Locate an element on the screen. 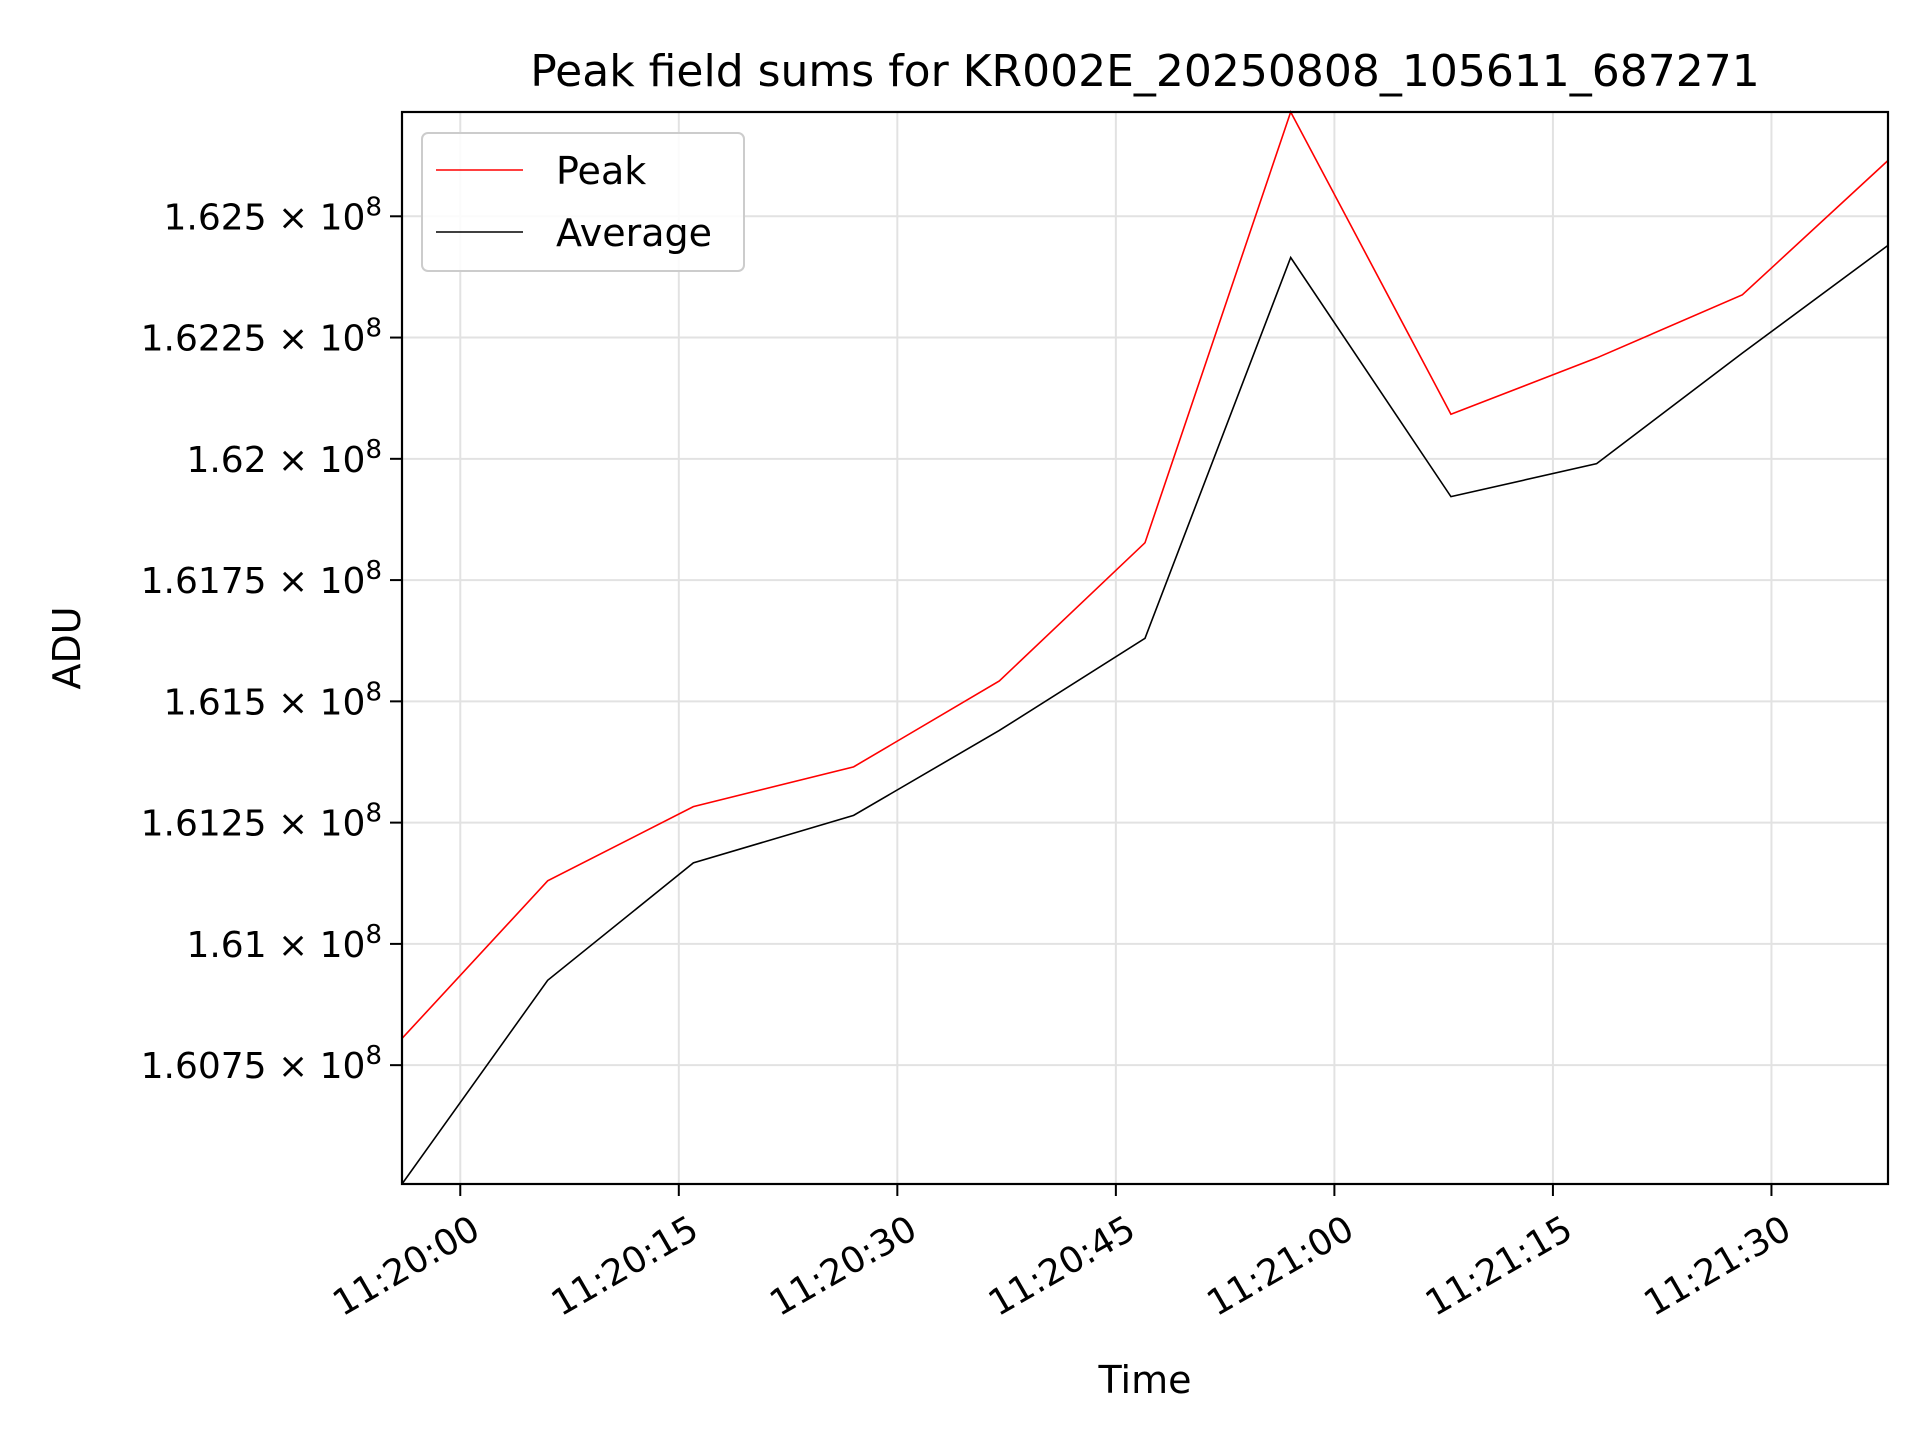  y-tick-mantissa: 1.6125 is located at coordinates (204, 824).